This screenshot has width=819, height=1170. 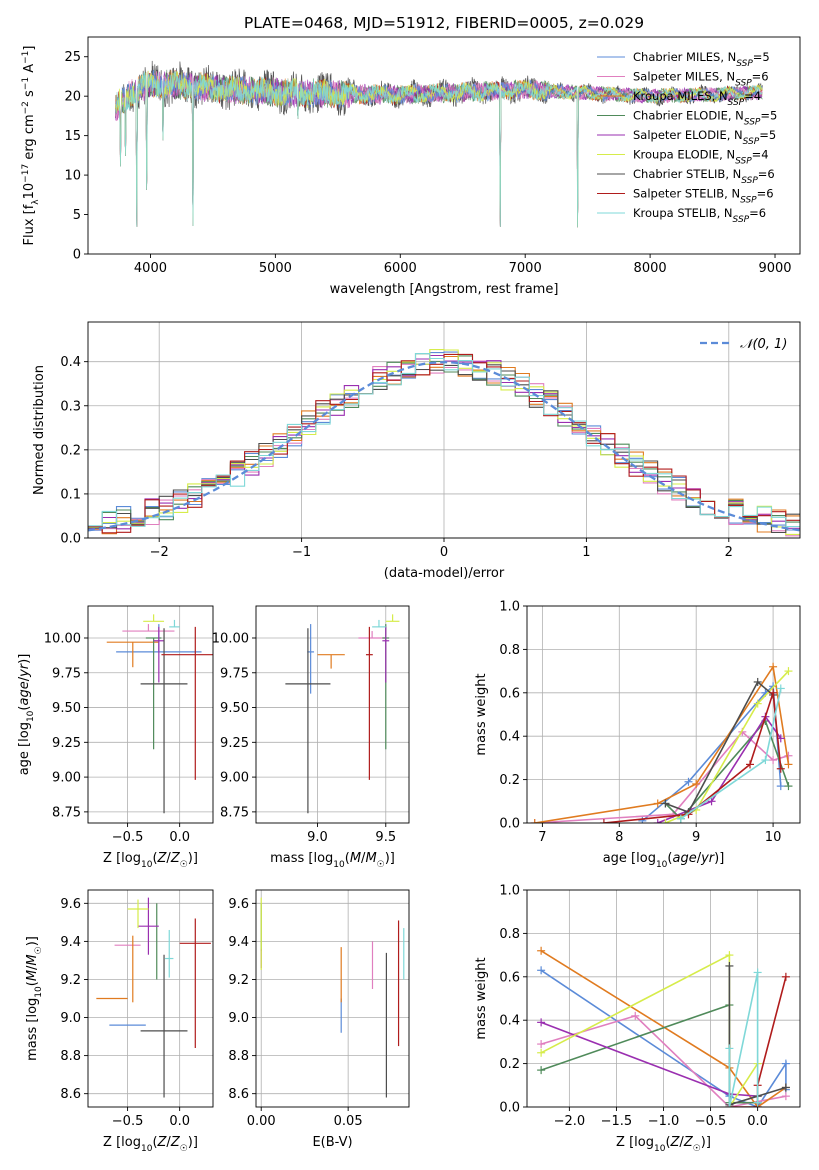 I want to click on y-tick-label: 8.6, so click(x=70, y=1094).